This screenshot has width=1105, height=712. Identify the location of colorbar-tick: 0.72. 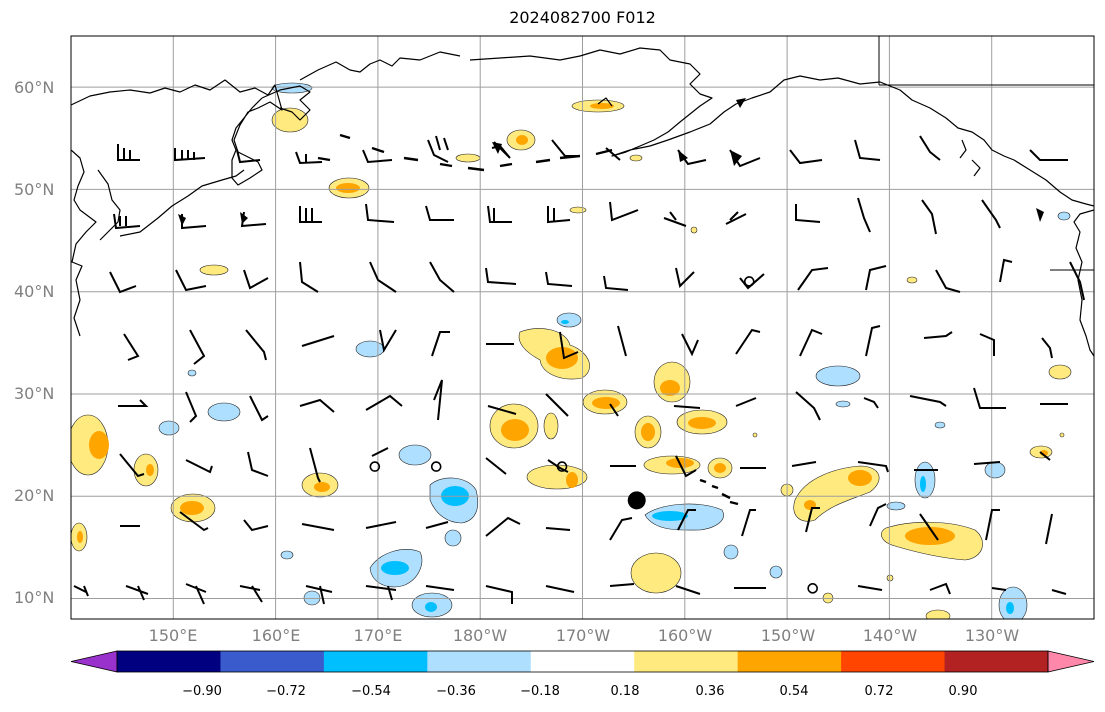
(879, 691).